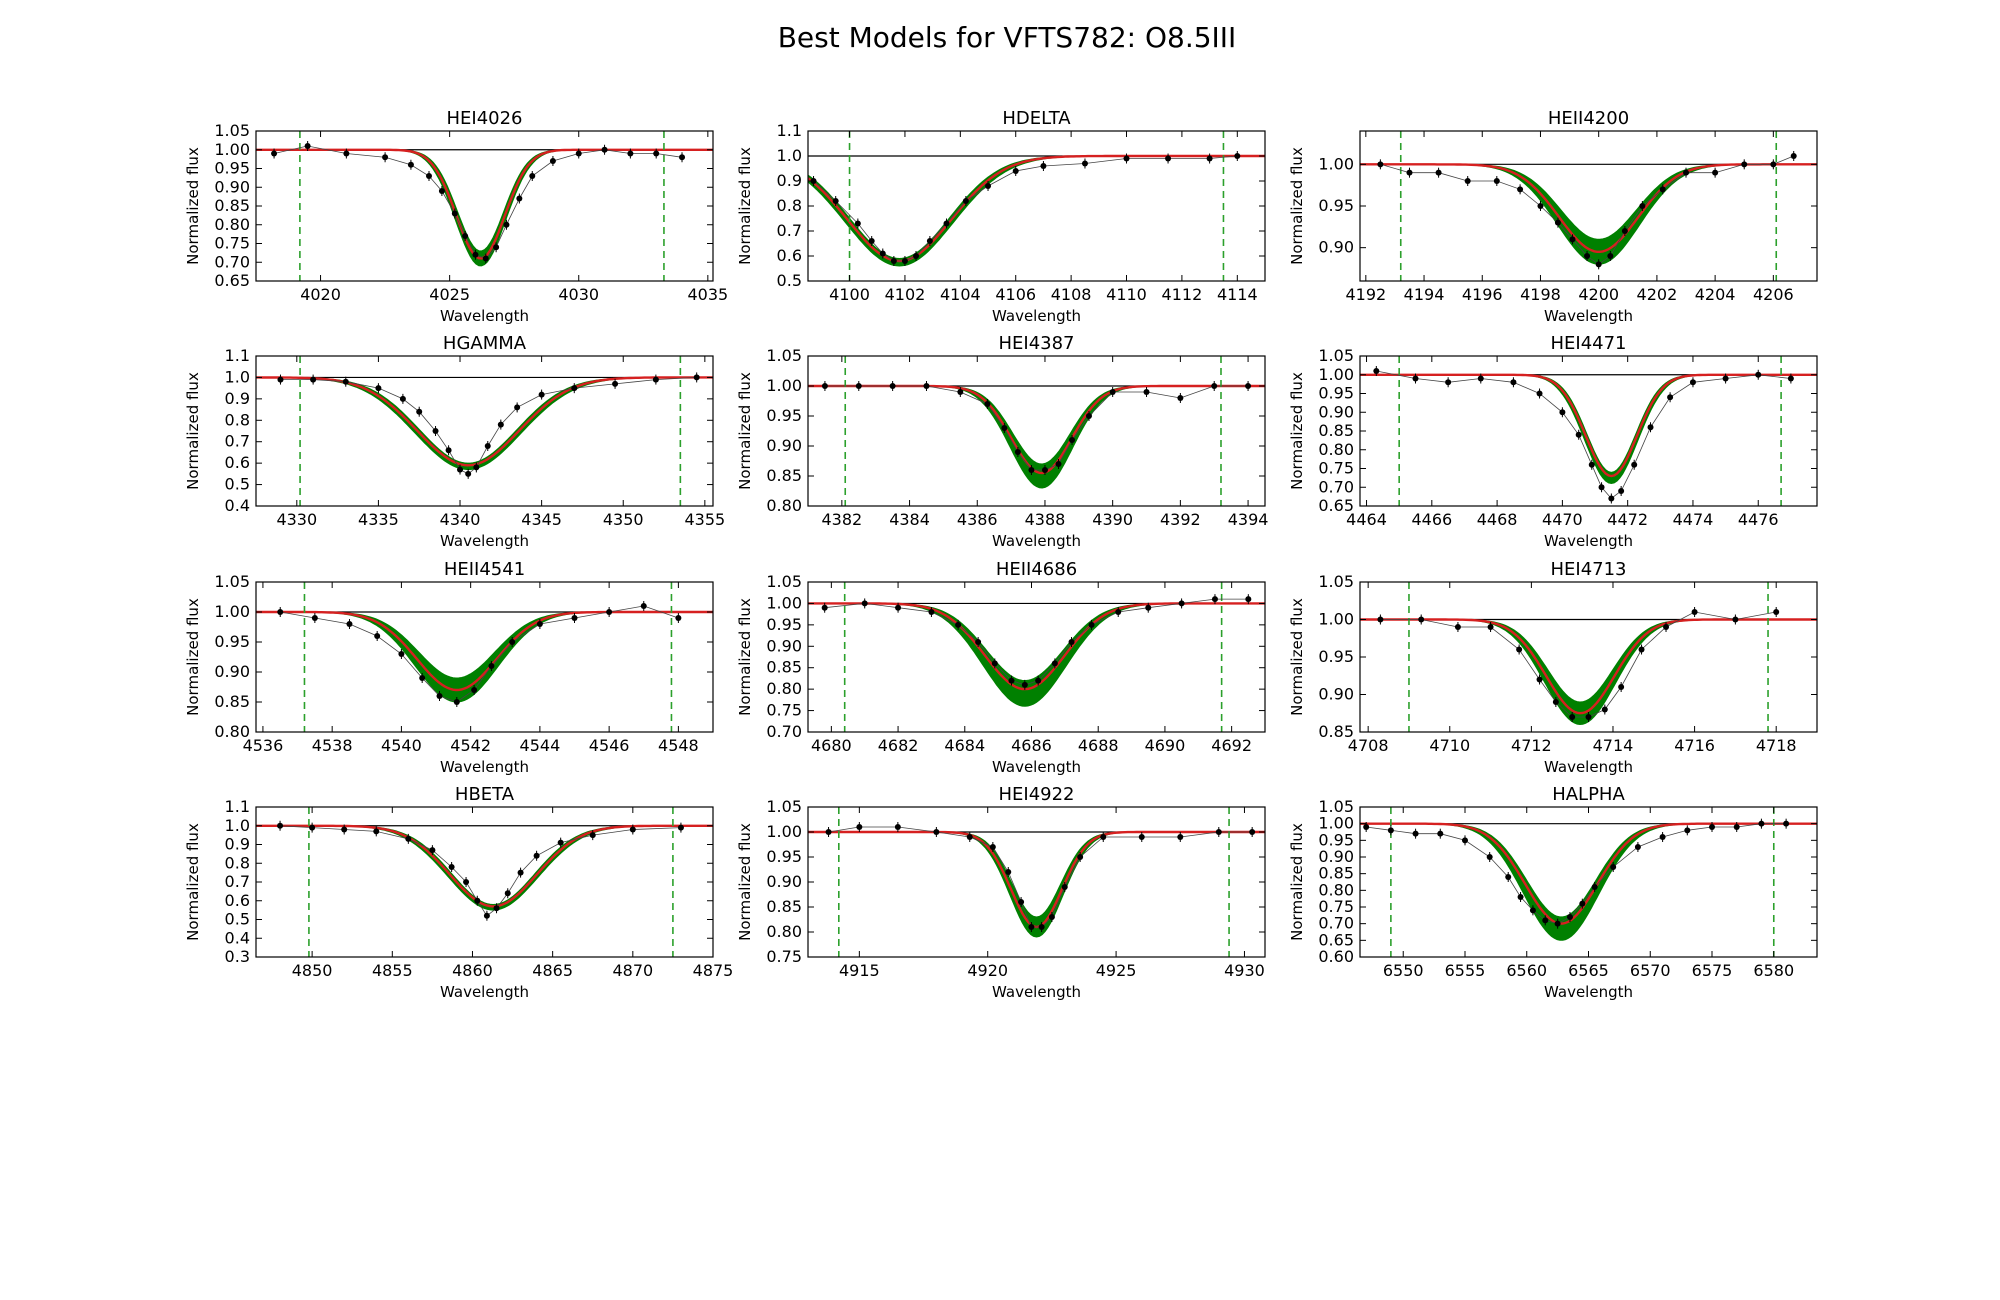  What do you see at coordinates (1531, 745) in the screenshot?
I see `x-tick-label: 4712` at bounding box center [1531, 745].